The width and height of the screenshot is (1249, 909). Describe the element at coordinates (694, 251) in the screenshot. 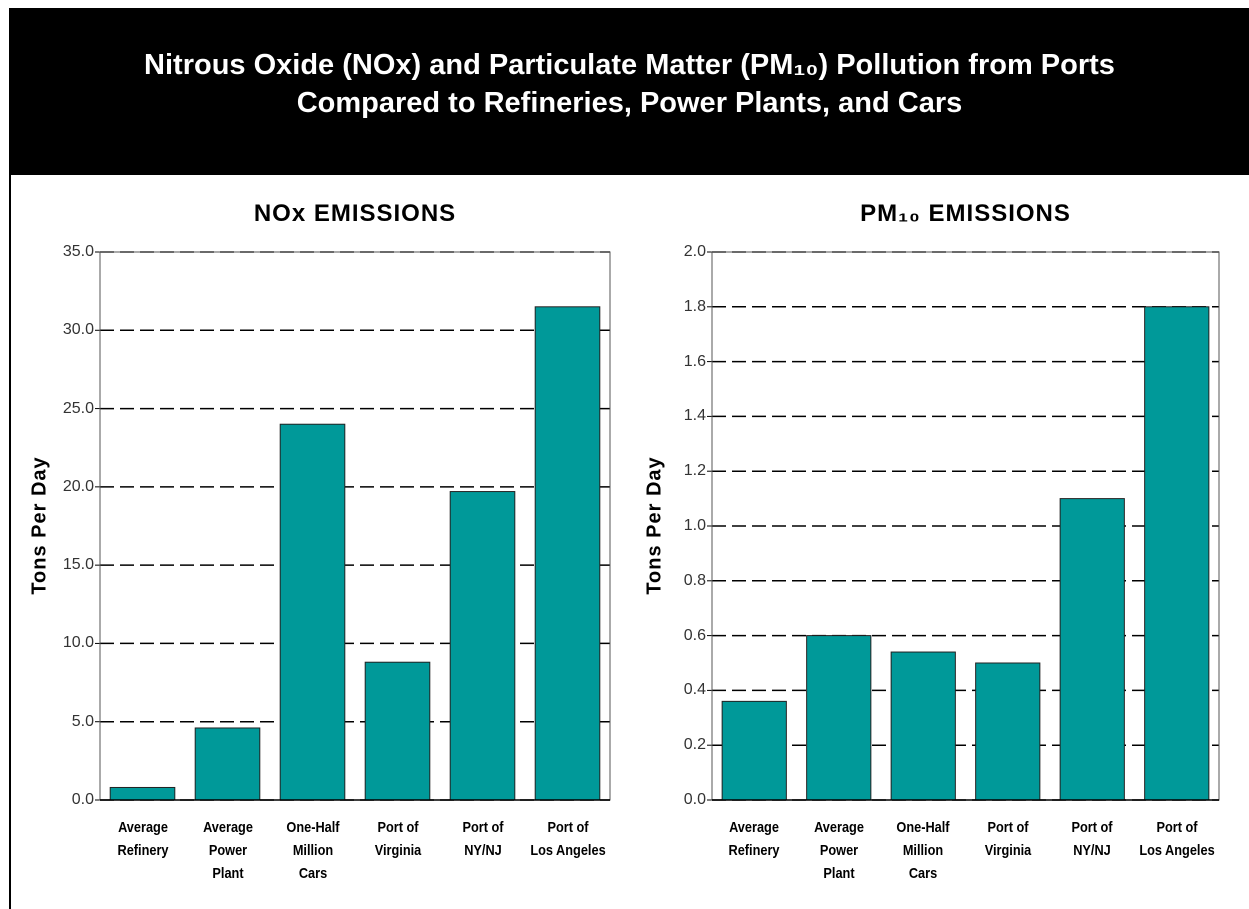

I see `y-tick-label: 2.0` at that location.